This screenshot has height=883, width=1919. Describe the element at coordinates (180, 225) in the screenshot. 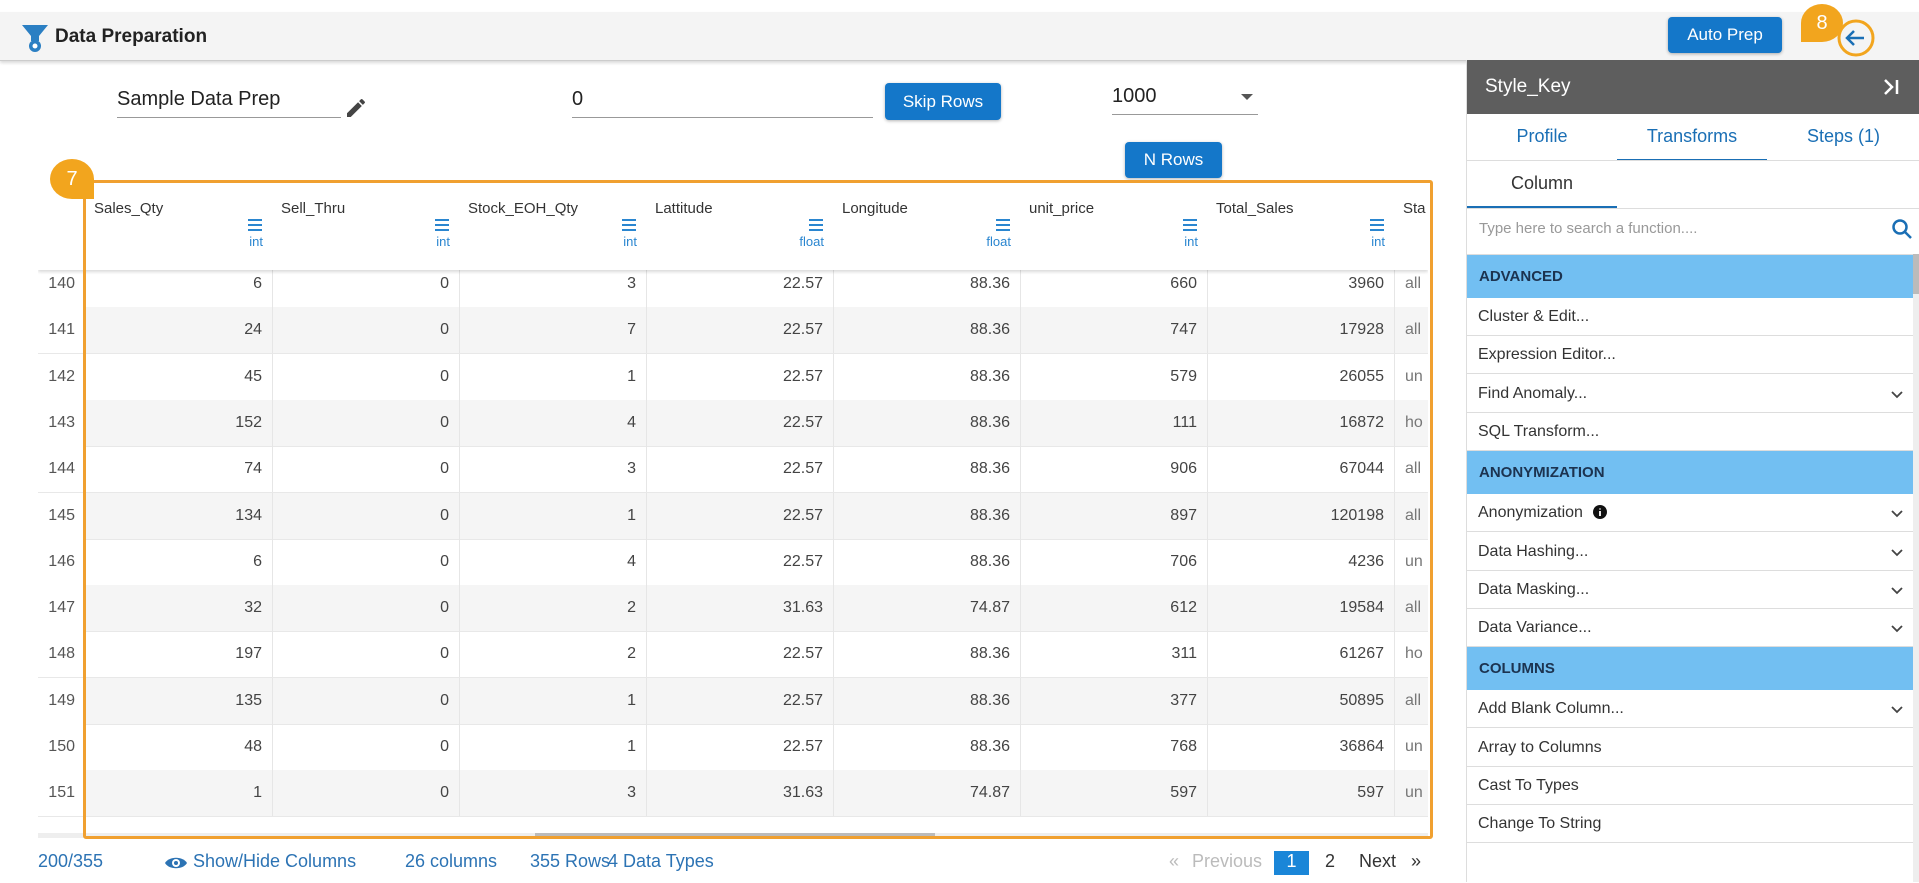

I see `column-header: Sales_Qty int` at that location.